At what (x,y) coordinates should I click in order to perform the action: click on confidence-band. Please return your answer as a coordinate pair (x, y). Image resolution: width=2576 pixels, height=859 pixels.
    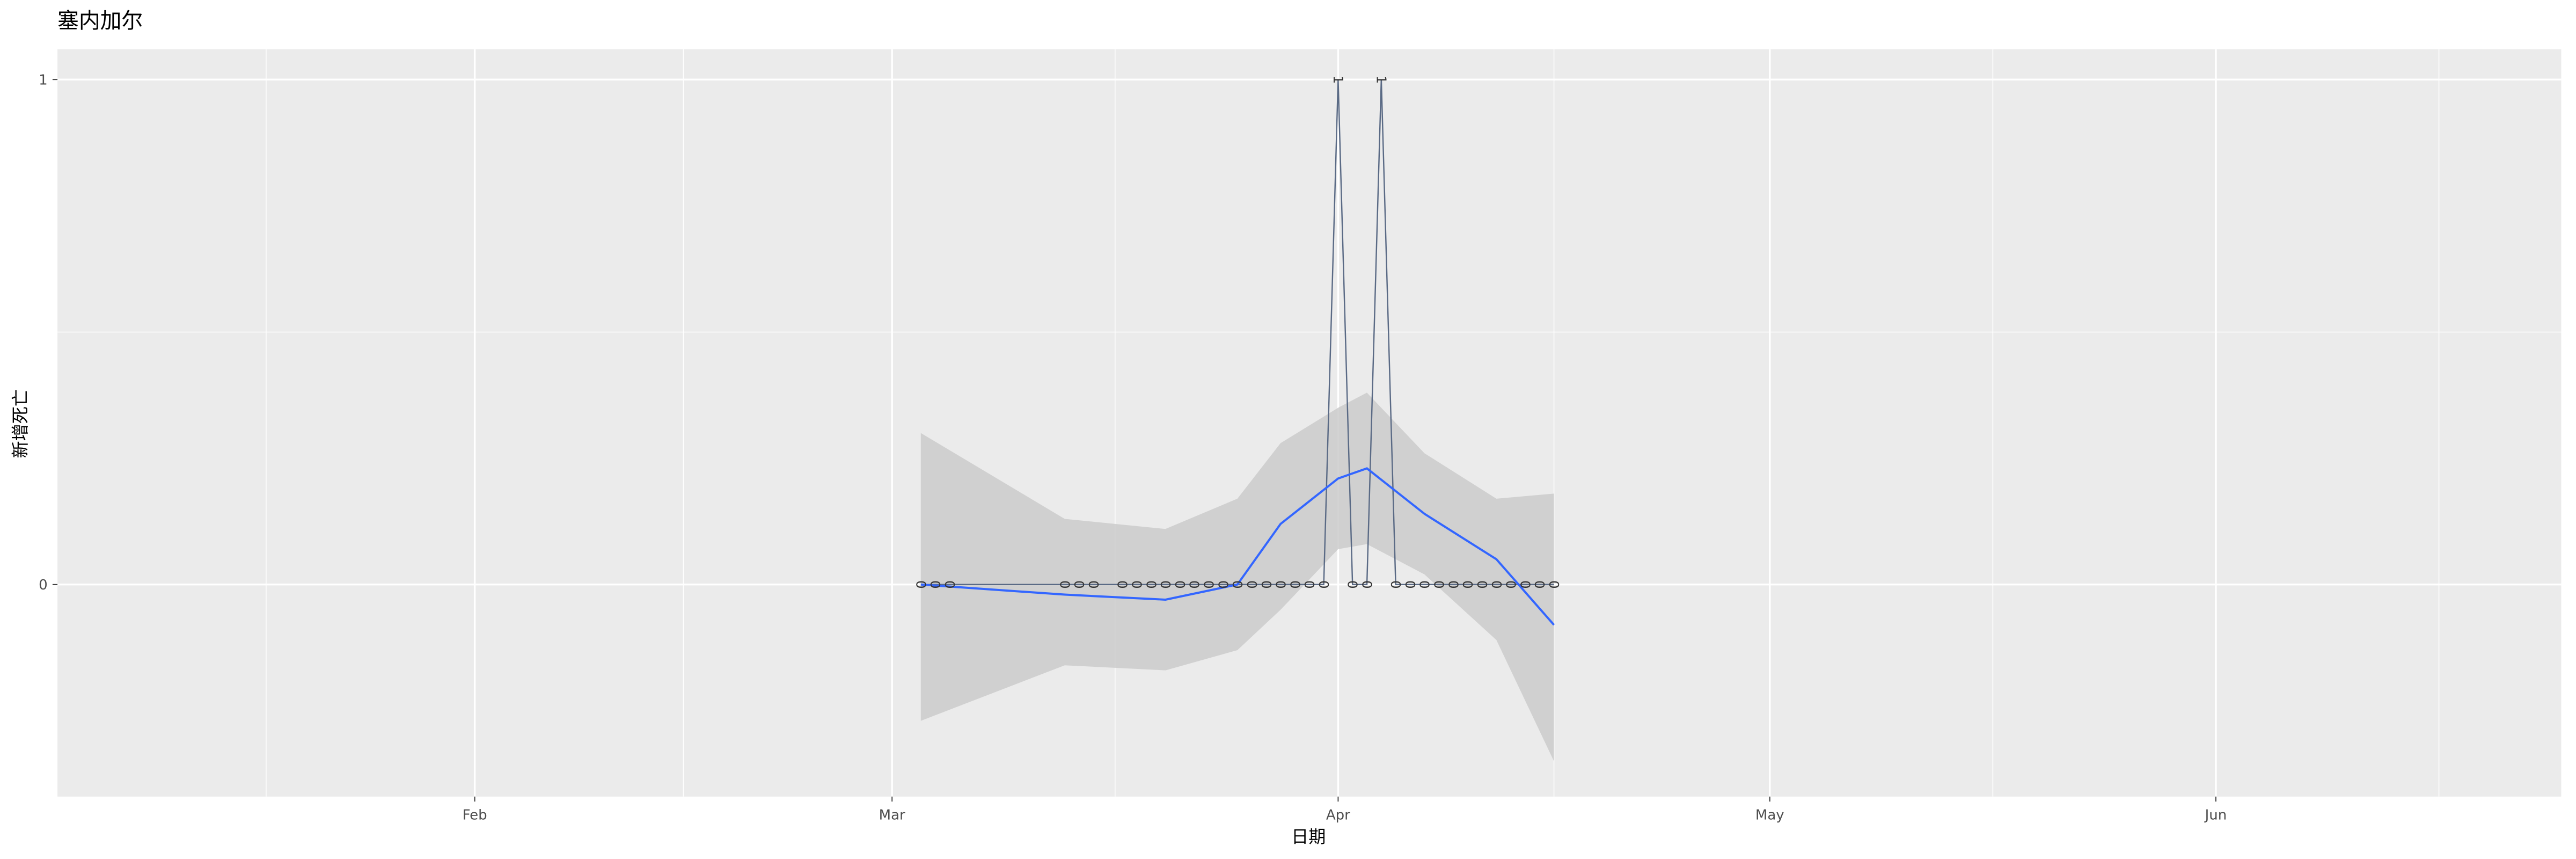
    Looking at the image, I should click on (1237, 576).